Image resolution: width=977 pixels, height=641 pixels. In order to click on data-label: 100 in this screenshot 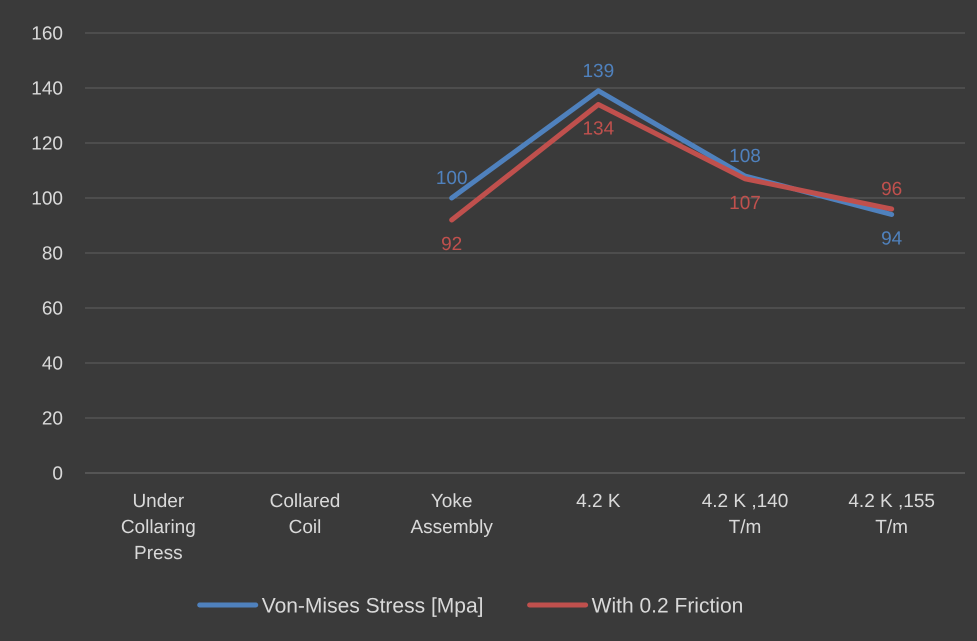, I will do `click(452, 178)`.